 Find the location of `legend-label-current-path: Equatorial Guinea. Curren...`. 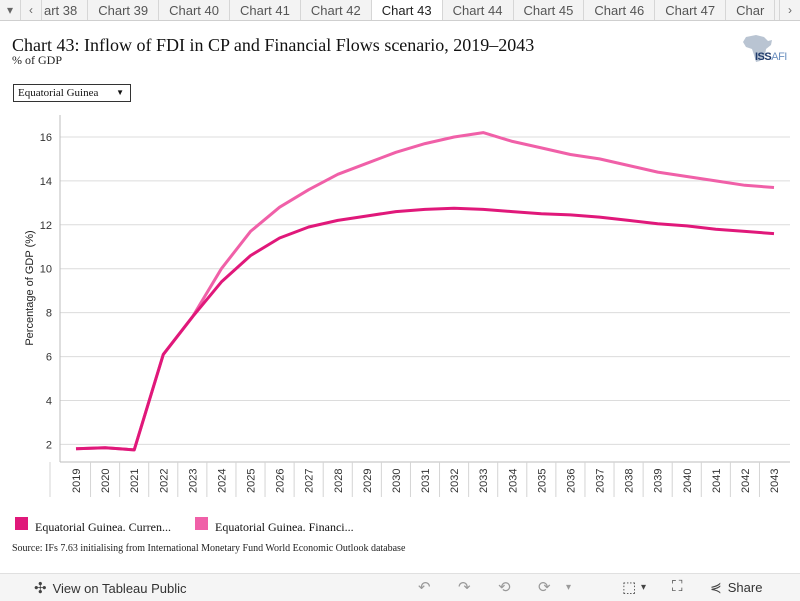

legend-label-current-path: Equatorial Guinea. Curren... is located at coordinates (103, 527).